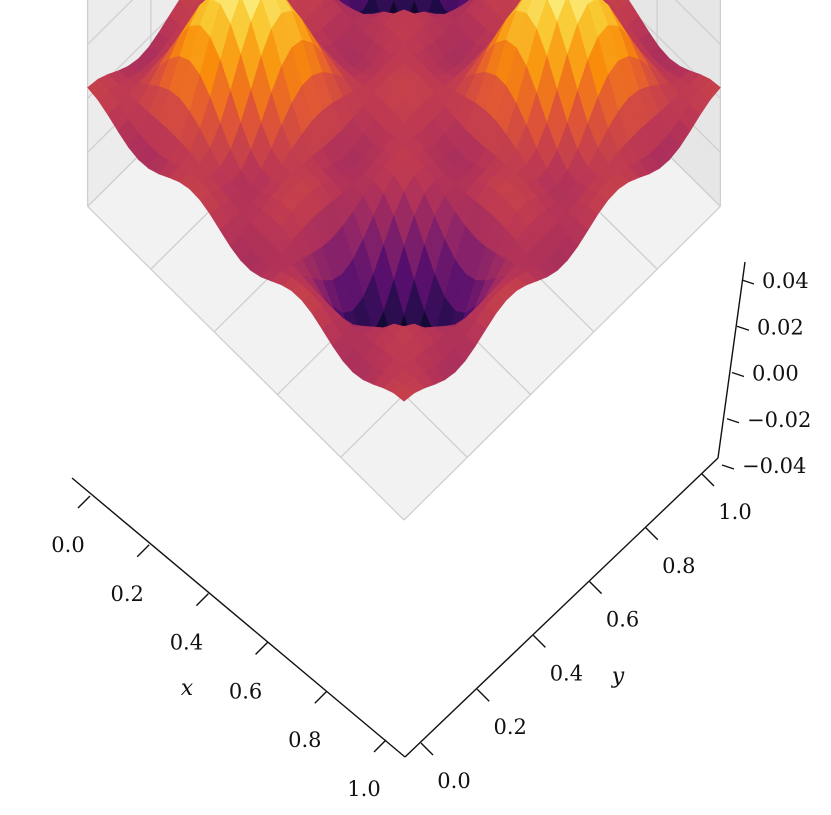  I want to click on y-tick-label: 0.6, so click(622, 620).